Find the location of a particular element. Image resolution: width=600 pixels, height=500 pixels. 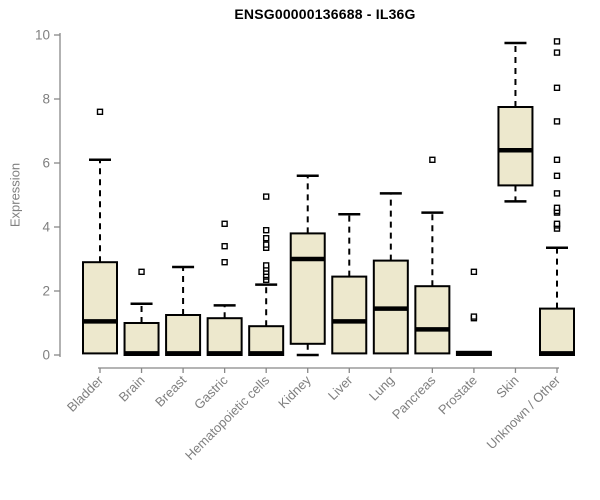

y-tick-label: 4 is located at coordinates (46, 227).